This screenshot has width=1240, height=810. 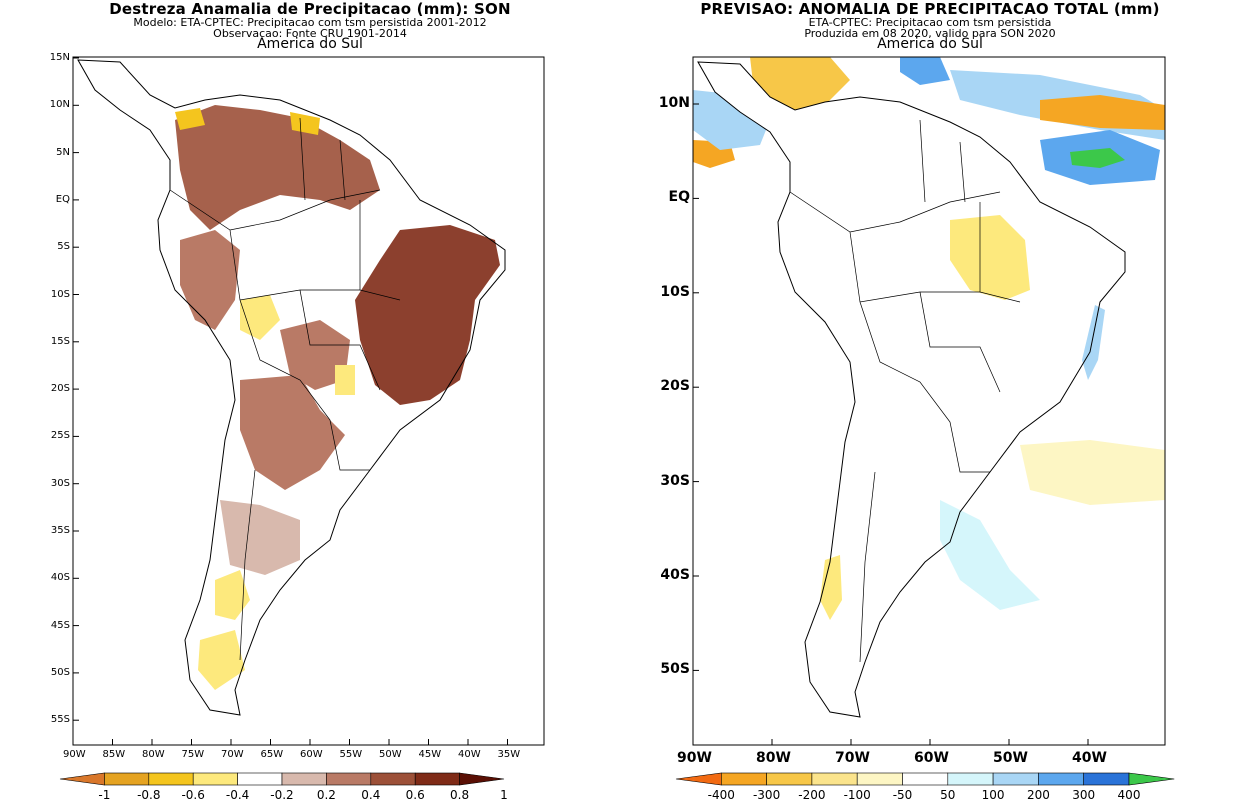 What do you see at coordinates (60, 530) in the screenshot?
I see `left-lat-label: 35S` at bounding box center [60, 530].